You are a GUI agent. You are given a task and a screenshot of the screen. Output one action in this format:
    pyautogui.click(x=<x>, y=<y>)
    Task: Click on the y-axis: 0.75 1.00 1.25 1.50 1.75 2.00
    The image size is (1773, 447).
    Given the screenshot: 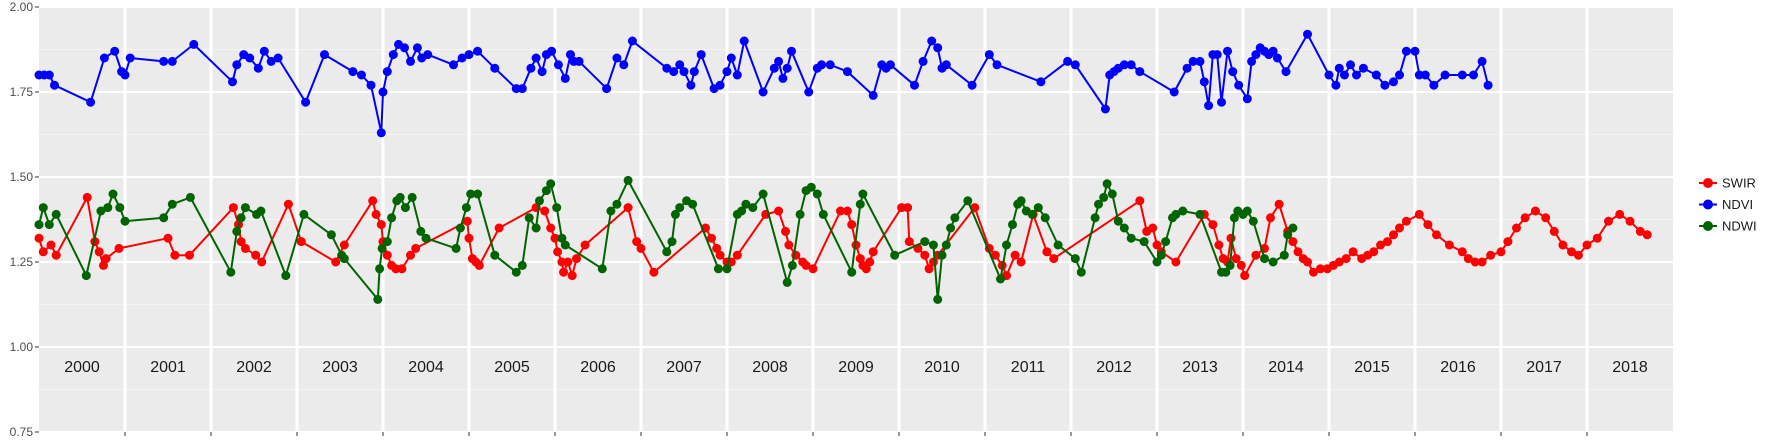 What is the action you would take?
    pyautogui.click(x=24, y=219)
    